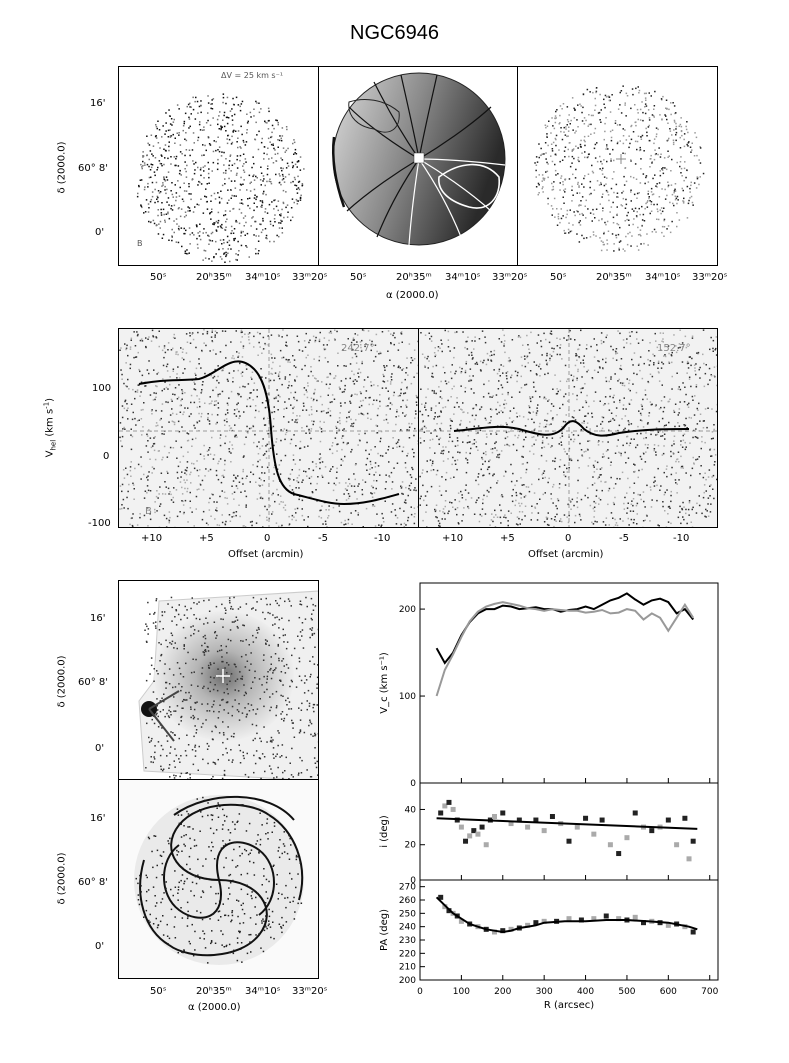 The height and width of the screenshot is (1063, 789). I want to click on mom-ra-tick-a3: 34ᵐ10ˢ, so click(263, 277).